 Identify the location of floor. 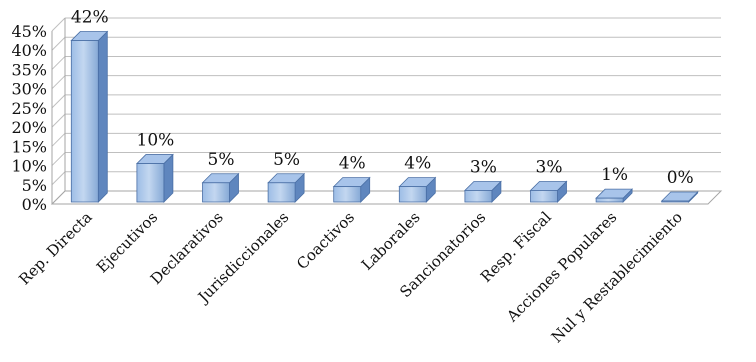
(386, 197).